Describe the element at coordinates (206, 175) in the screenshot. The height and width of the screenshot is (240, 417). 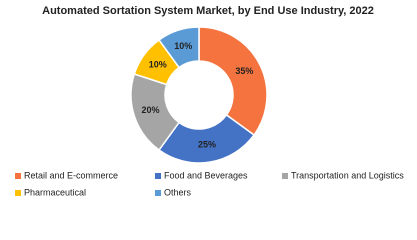
I see `legend-label: Food and Beverages` at that location.